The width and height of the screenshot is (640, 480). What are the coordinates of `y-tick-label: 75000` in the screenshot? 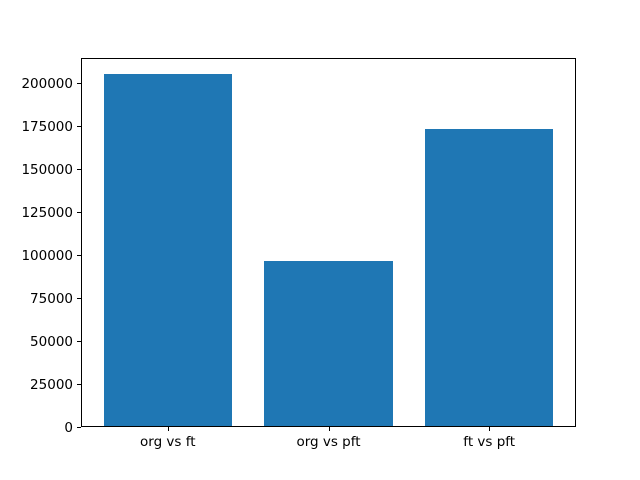 It's located at (51, 298).